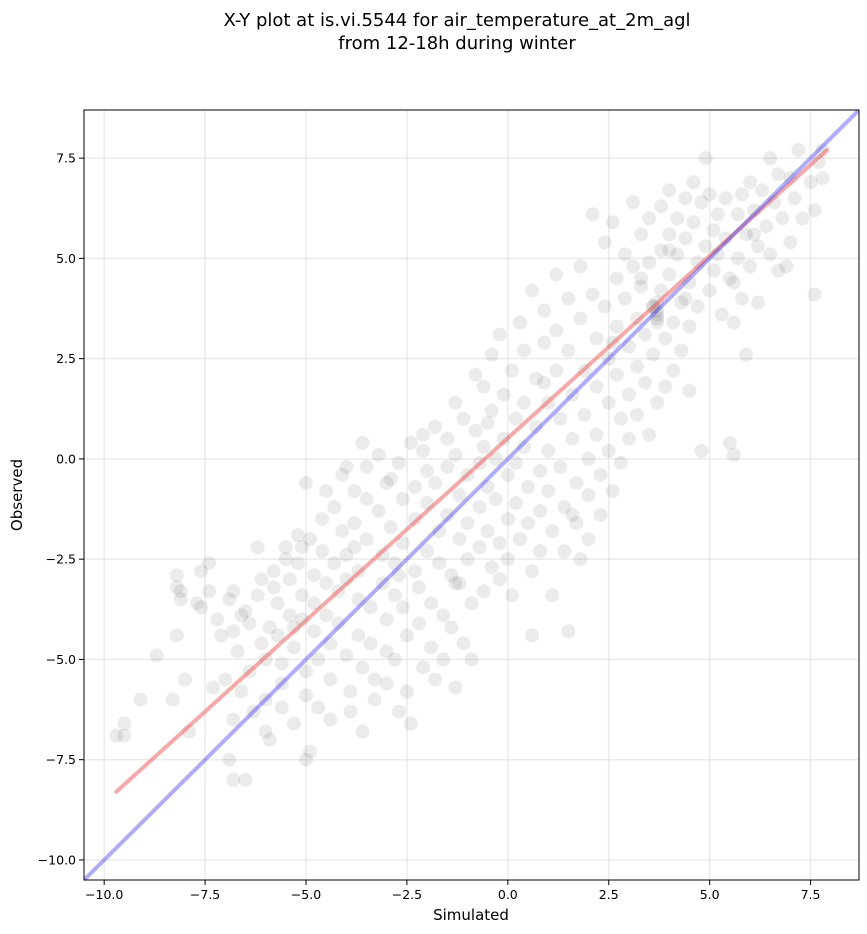 This screenshot has height=934, width=867. I want to click on x-tick-label: −5.0, so click(306, 894).